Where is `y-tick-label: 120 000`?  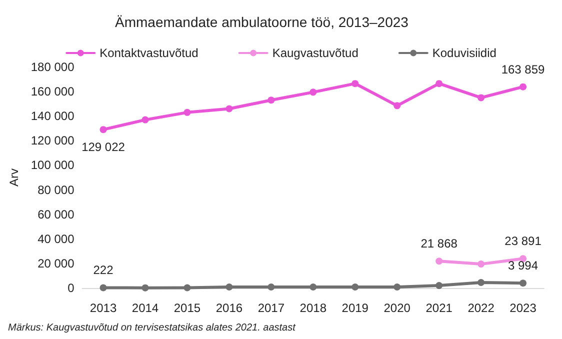
y-tick-label: 120 000 is located at coordinates (52, 141).